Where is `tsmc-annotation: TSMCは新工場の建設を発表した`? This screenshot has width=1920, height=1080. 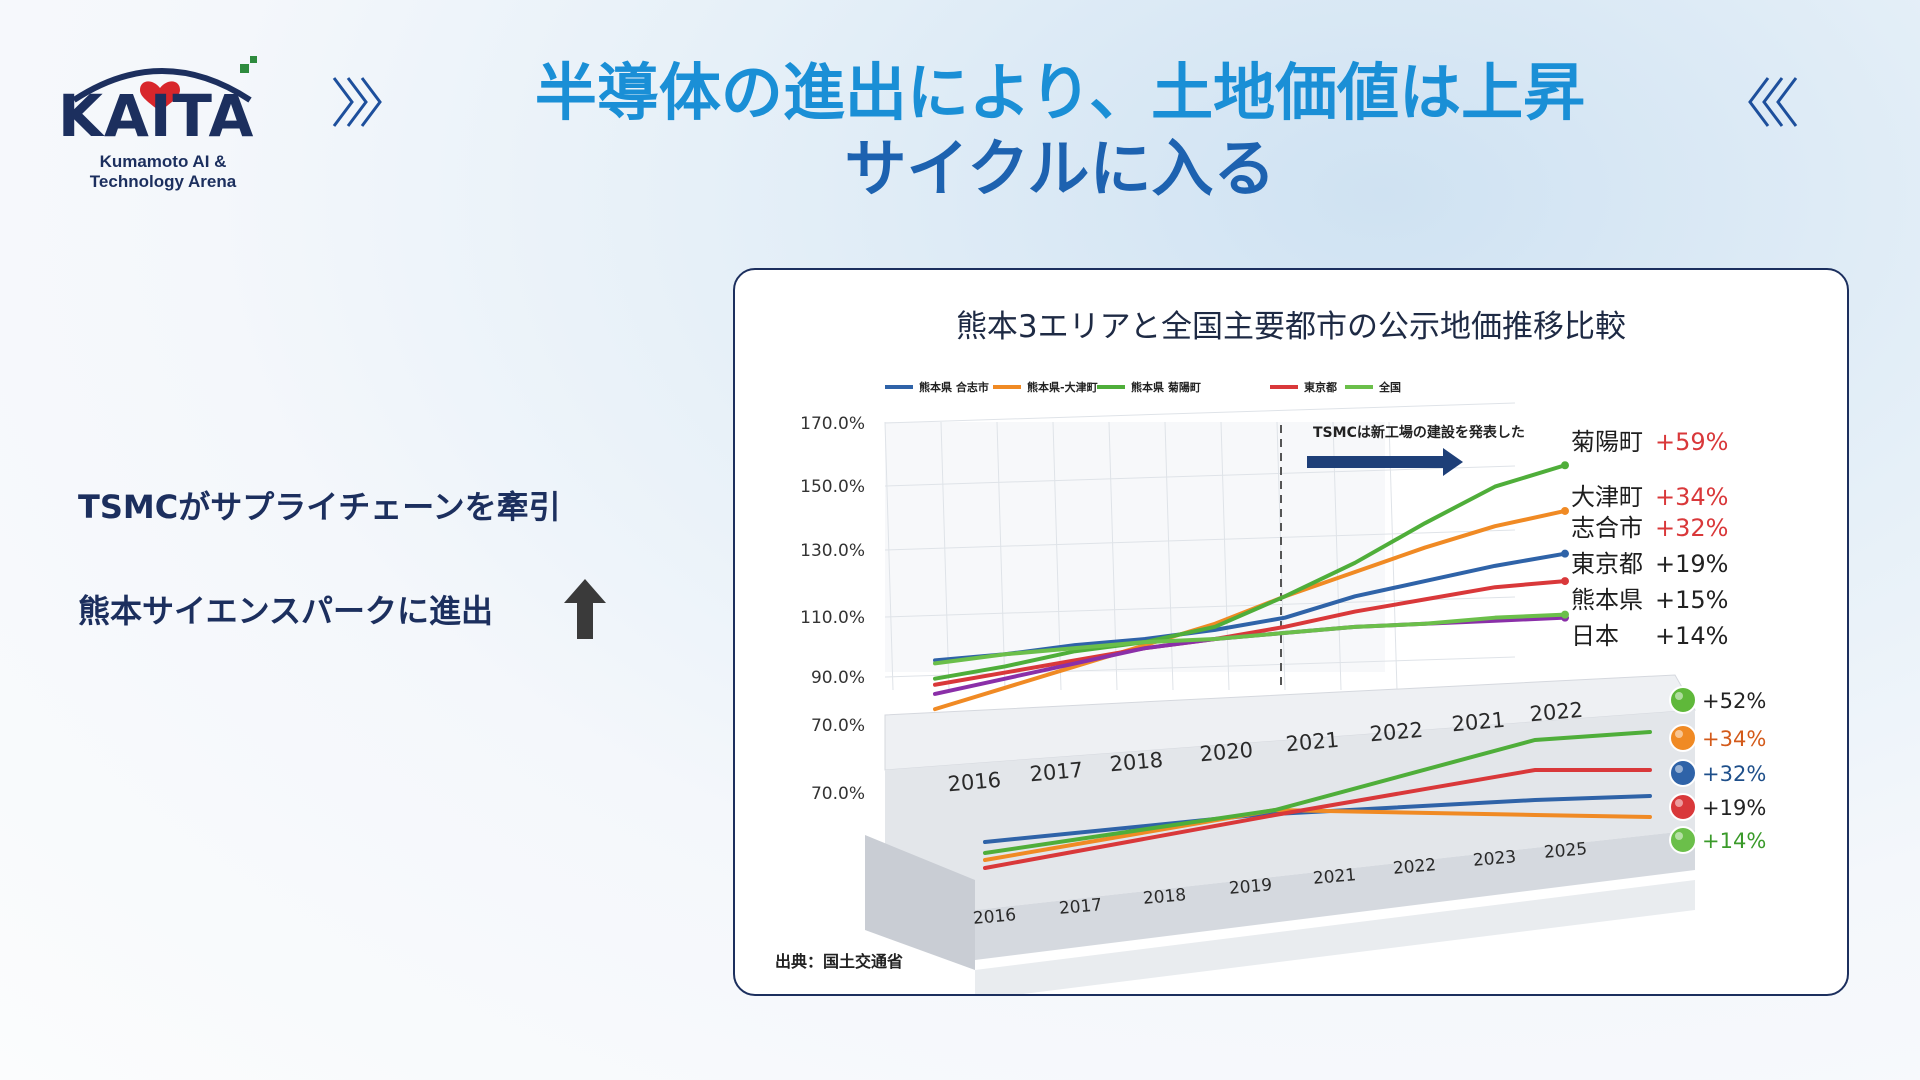 tsmc-annotation: TSMCは新工場の建設を発表した is located at coordinates (1419, 432).